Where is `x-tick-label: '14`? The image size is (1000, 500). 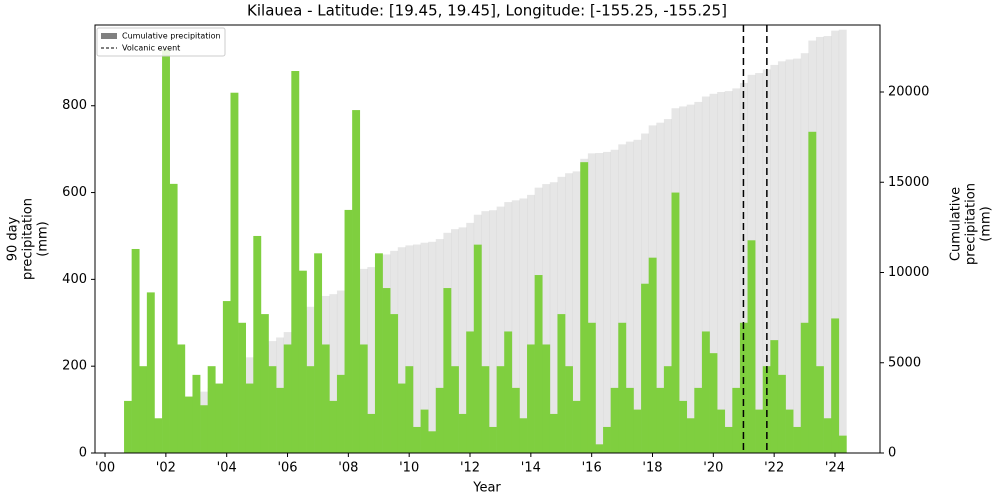
x-tick-label: '14 is located at coordinates (531, 468).